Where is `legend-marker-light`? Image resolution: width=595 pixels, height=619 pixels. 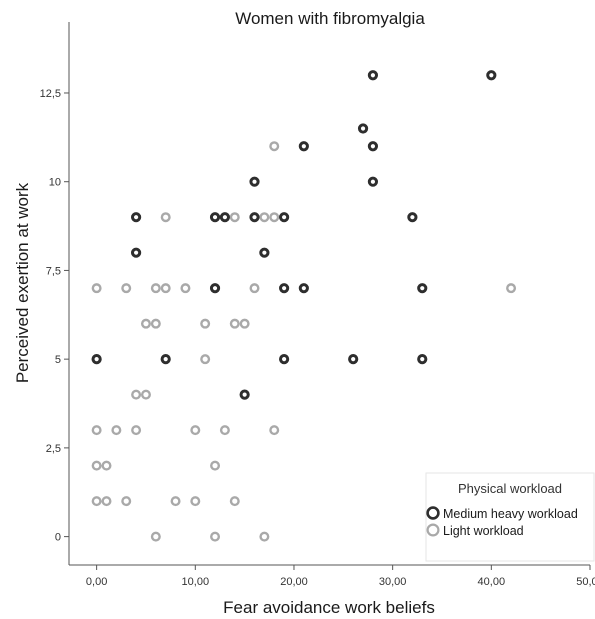
legend-marker-light is located at coordinates (433, 530).